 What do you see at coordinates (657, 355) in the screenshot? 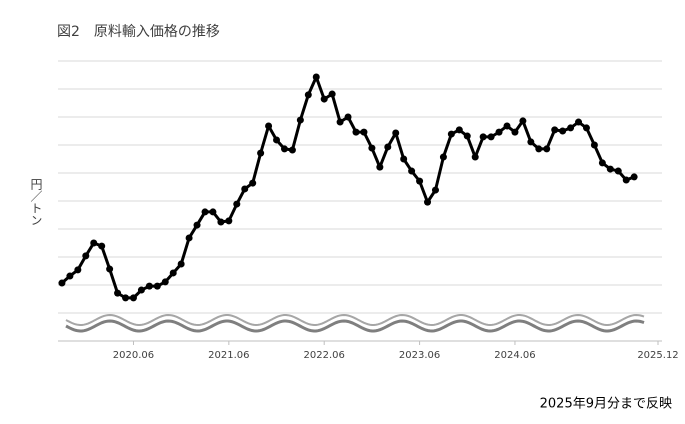
I see `x-tick-label: 2025.12` at bounding box center [657, 355].